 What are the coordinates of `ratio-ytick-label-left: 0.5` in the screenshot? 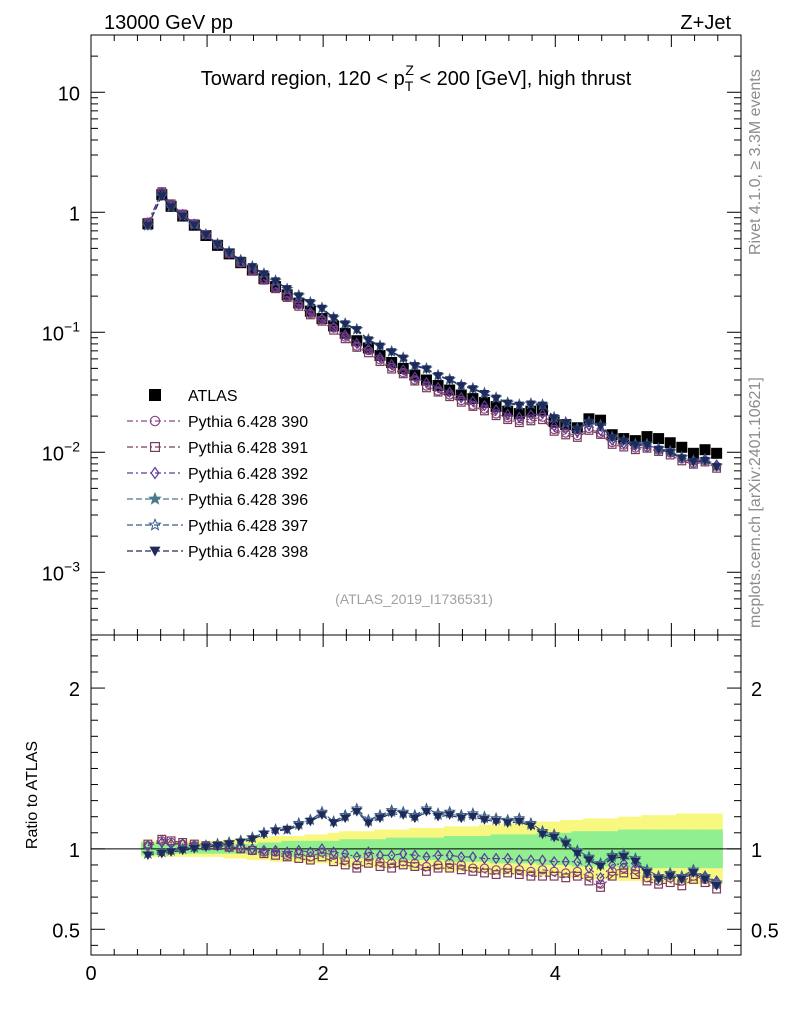 It's located at (66, 931).